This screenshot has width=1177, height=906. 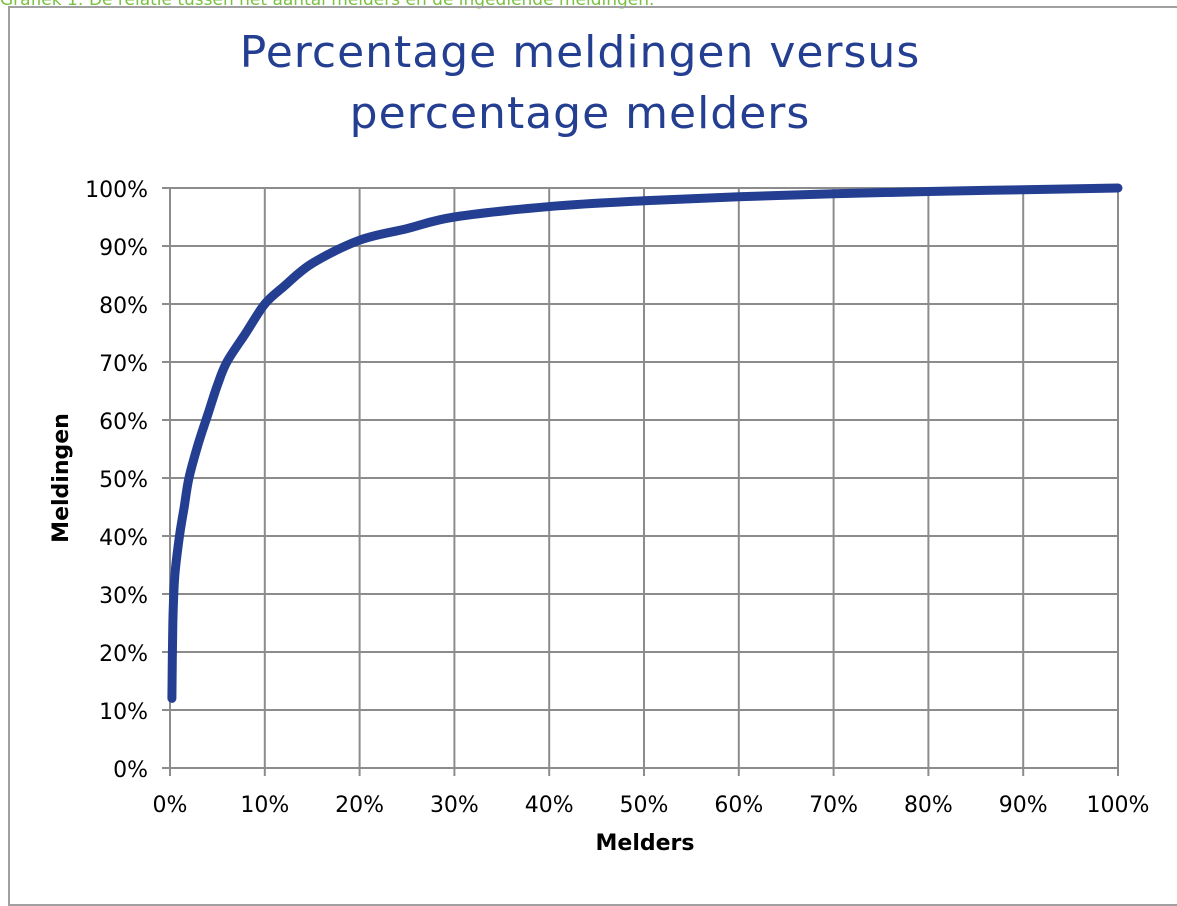 I want to click on y-tick-label: 50%, so click(x=123, y=480).